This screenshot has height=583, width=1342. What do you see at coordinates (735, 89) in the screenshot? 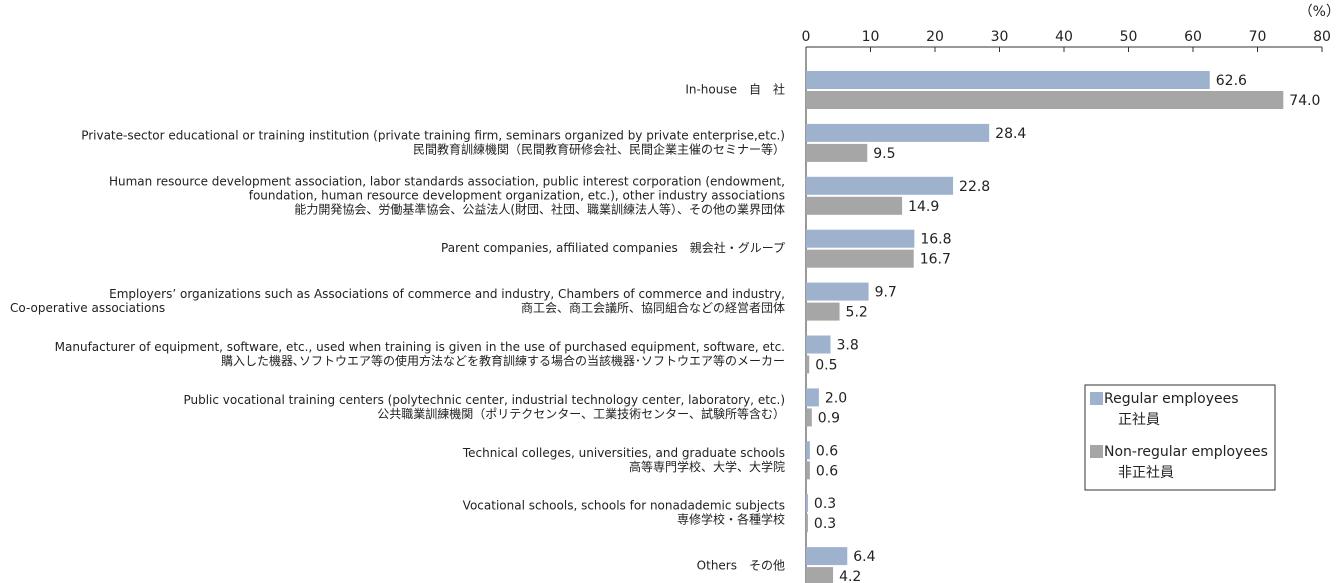
I see `category-label: In-house 自 社` at bounding box center [735, 89].